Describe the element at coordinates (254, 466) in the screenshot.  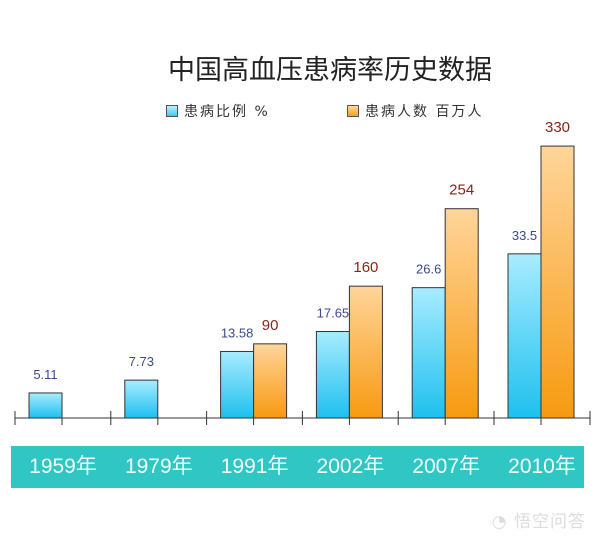
I see `x-tick-label: 1991年` at that location.